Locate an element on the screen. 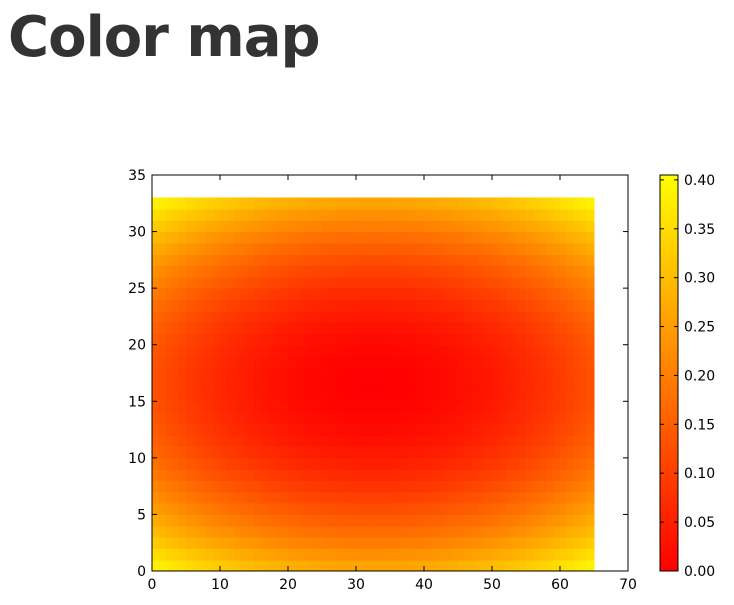 This screenshot has width=734, height=605. y-tick-label: 10 is located at coordinates (137, 459).